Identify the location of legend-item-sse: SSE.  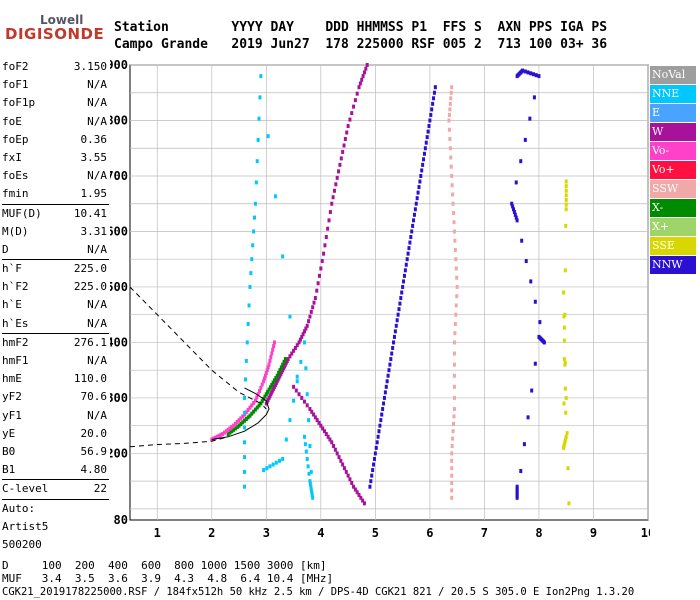
(673, 246).